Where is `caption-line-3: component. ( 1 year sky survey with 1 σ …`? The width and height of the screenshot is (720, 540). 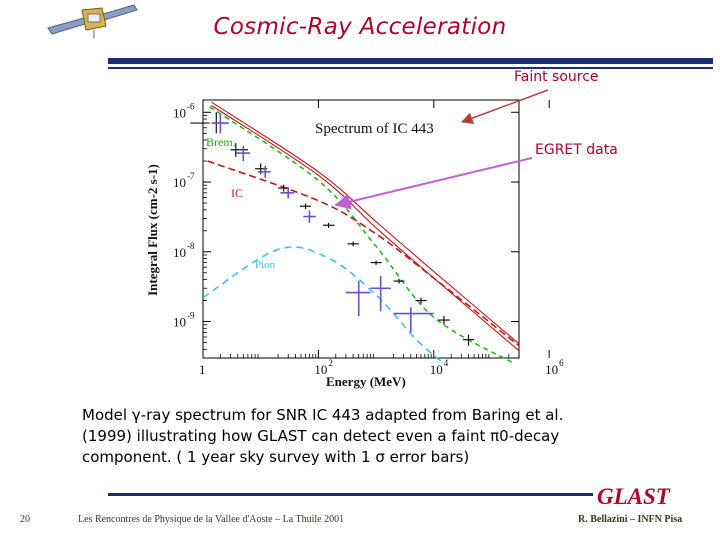 caption-line-3: component. ( 1 year sky survey with 1 σ … is located at coordinates (276, 457).